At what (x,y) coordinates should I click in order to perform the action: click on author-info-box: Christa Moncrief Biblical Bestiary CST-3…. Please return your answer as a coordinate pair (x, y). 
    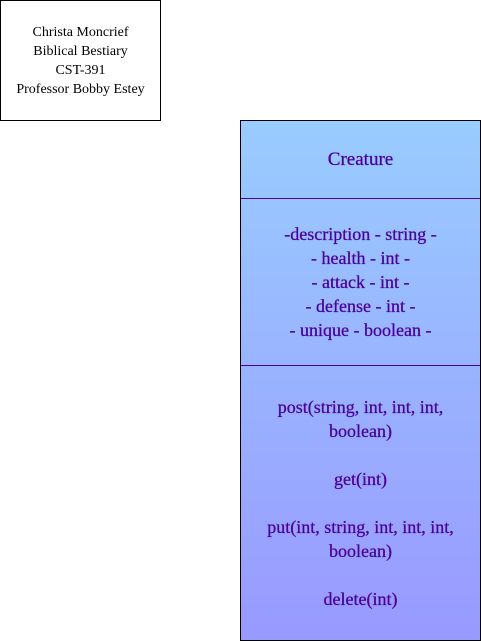
    Looking at the image, I should click on (80, 60).